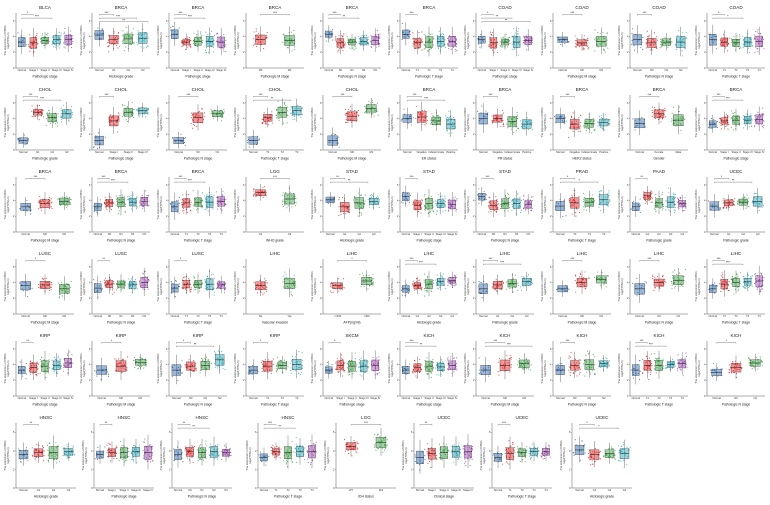 Image resolution: width=770 pixels, height=505 pixels. Describe the element at coordinates (636, 234) in the screenshot. I see `x-tick-label: Normal` at that location.